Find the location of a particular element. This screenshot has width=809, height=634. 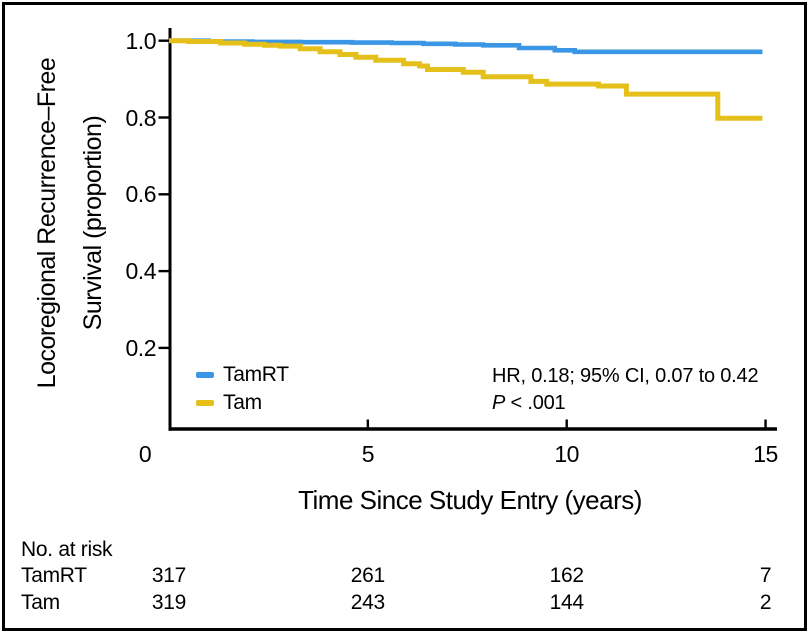

risk-value: 7 is located at coordinates (765, 575).